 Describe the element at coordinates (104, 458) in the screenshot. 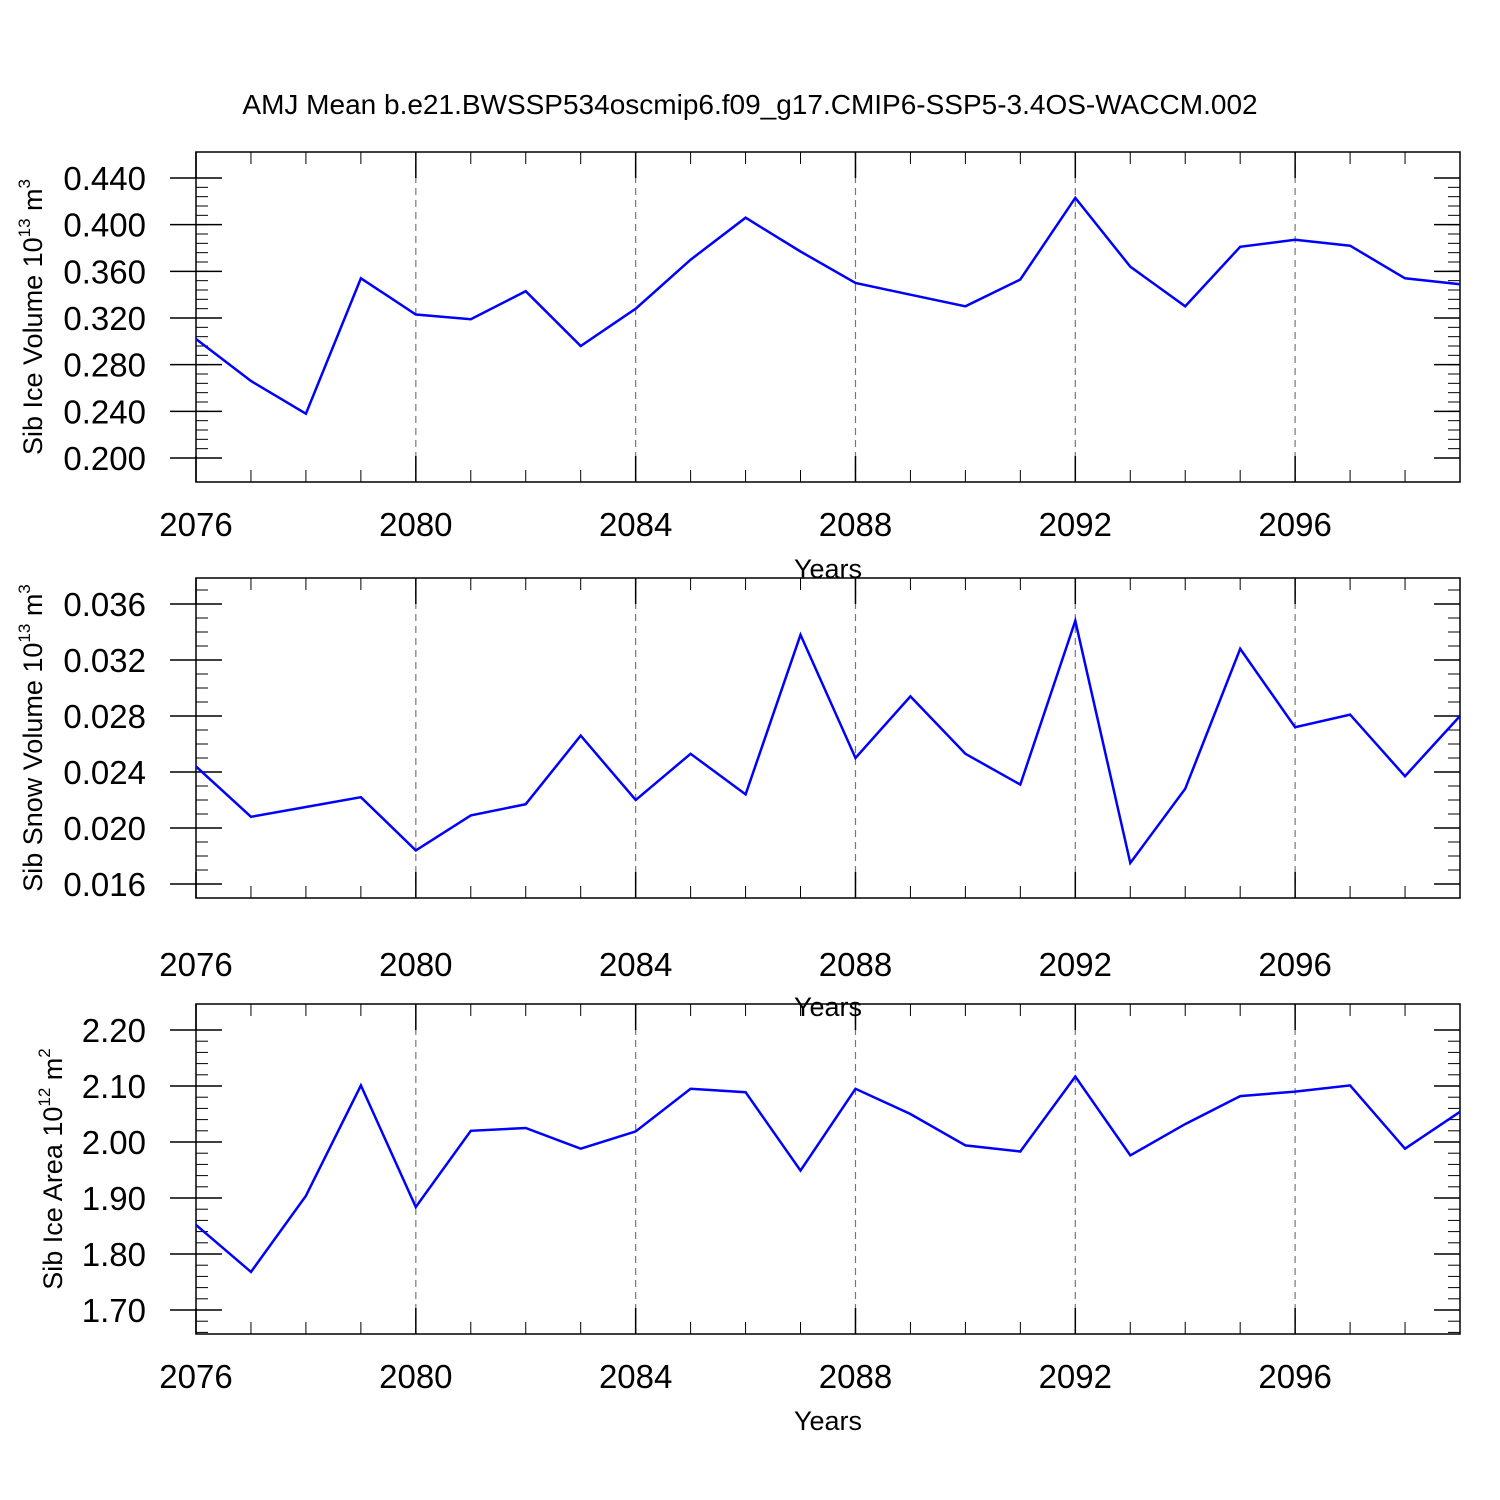

I see `y-tick-label: 0.200` at that location.